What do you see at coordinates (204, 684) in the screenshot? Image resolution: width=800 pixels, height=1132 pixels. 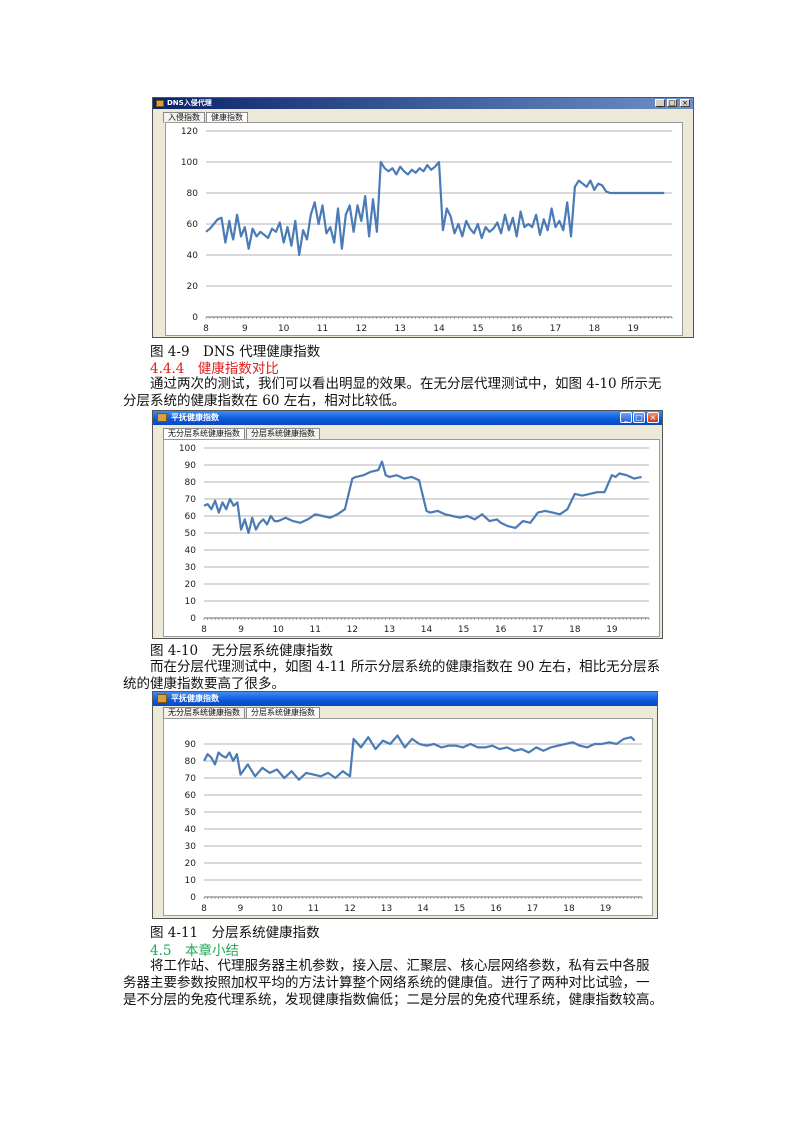 I see `paragraph-line: 统的健康指数要高了很多。` at bounding box center [204, 684].